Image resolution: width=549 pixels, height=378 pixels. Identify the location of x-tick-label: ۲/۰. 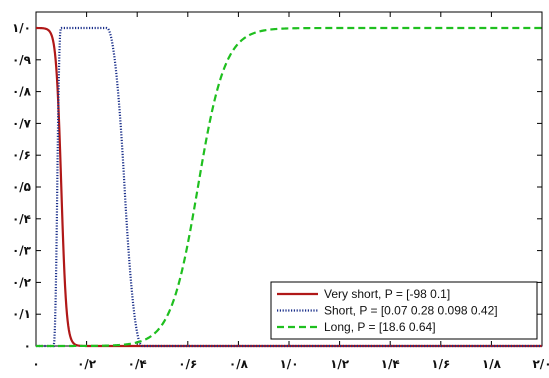
(540, 364).